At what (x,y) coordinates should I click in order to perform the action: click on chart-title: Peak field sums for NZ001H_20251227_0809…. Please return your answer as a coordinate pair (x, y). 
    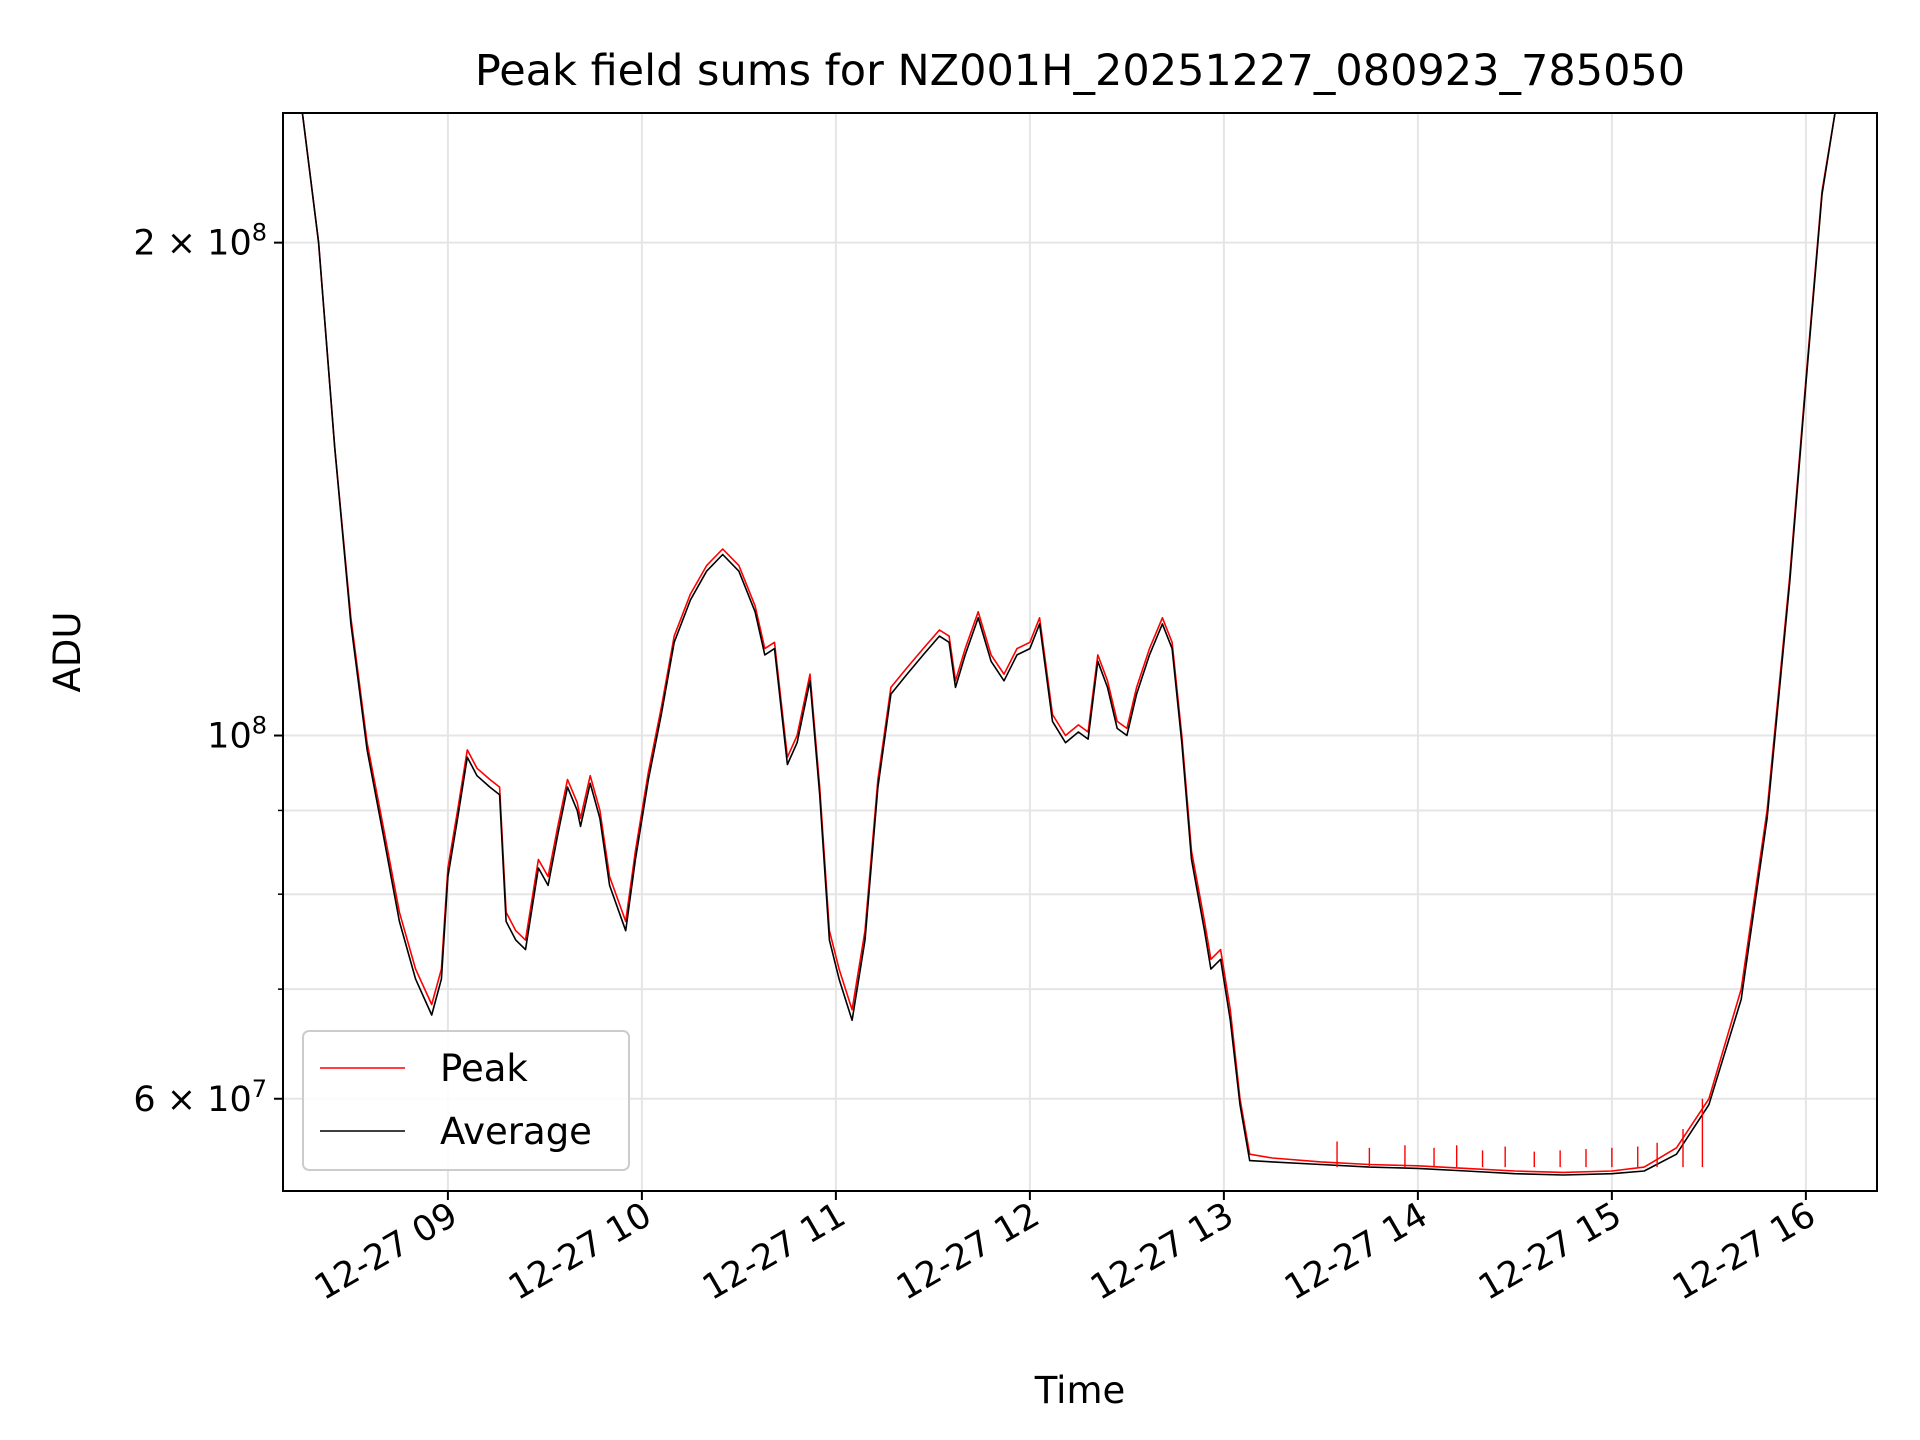
    Looking at the image, I should click on (1080, 71).